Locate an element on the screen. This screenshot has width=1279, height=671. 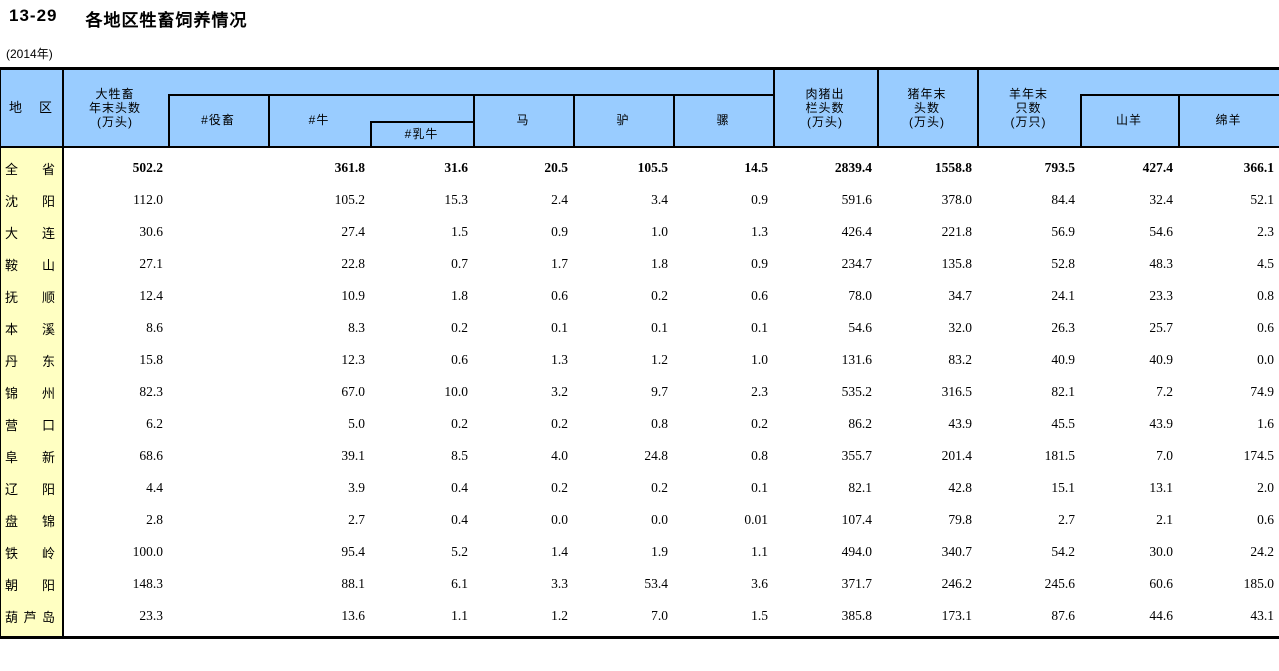
value-cell: 7.0 is located at coordinates (659, 615).